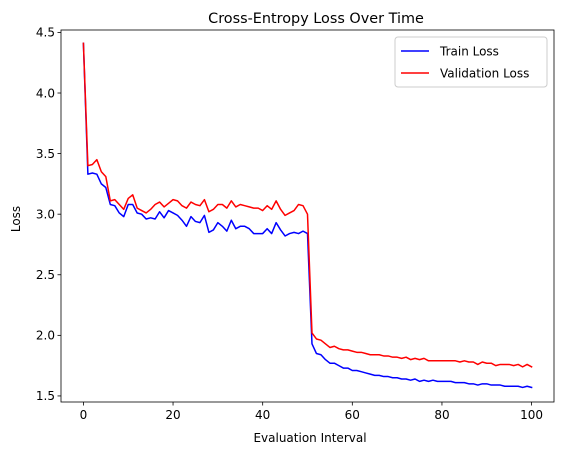 The width and height of the screenshot is (567, 455). What do you see at coordinates (531, 415) in the screenshot?
I see `x-tick-label: 100` at bounding box center [531, 415].